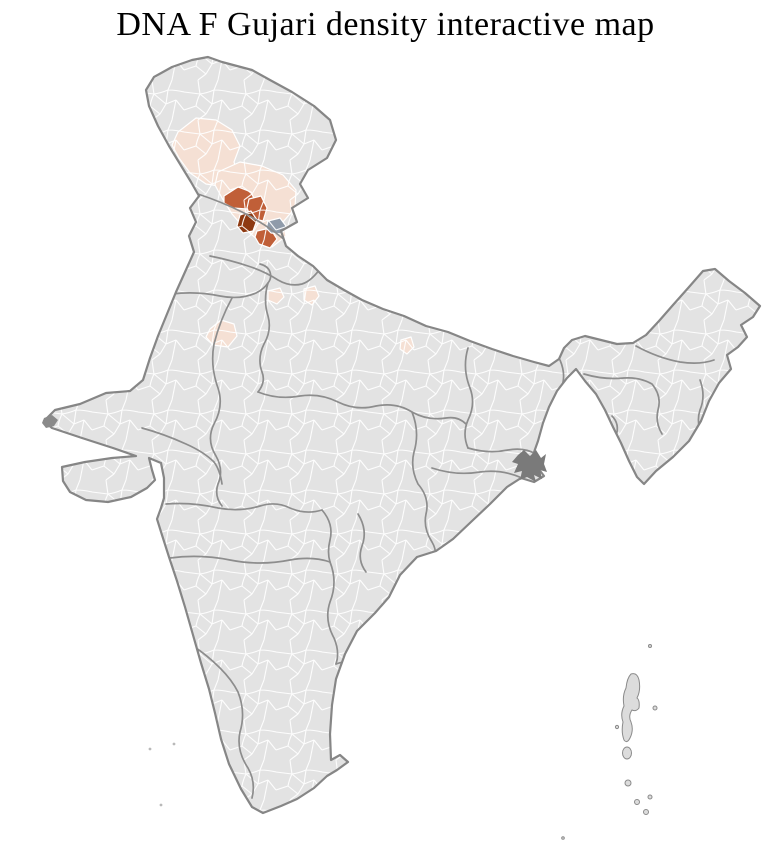 This screenshot has width=771, height=852. I want to click on kutch-marsh, so click(50, 421).